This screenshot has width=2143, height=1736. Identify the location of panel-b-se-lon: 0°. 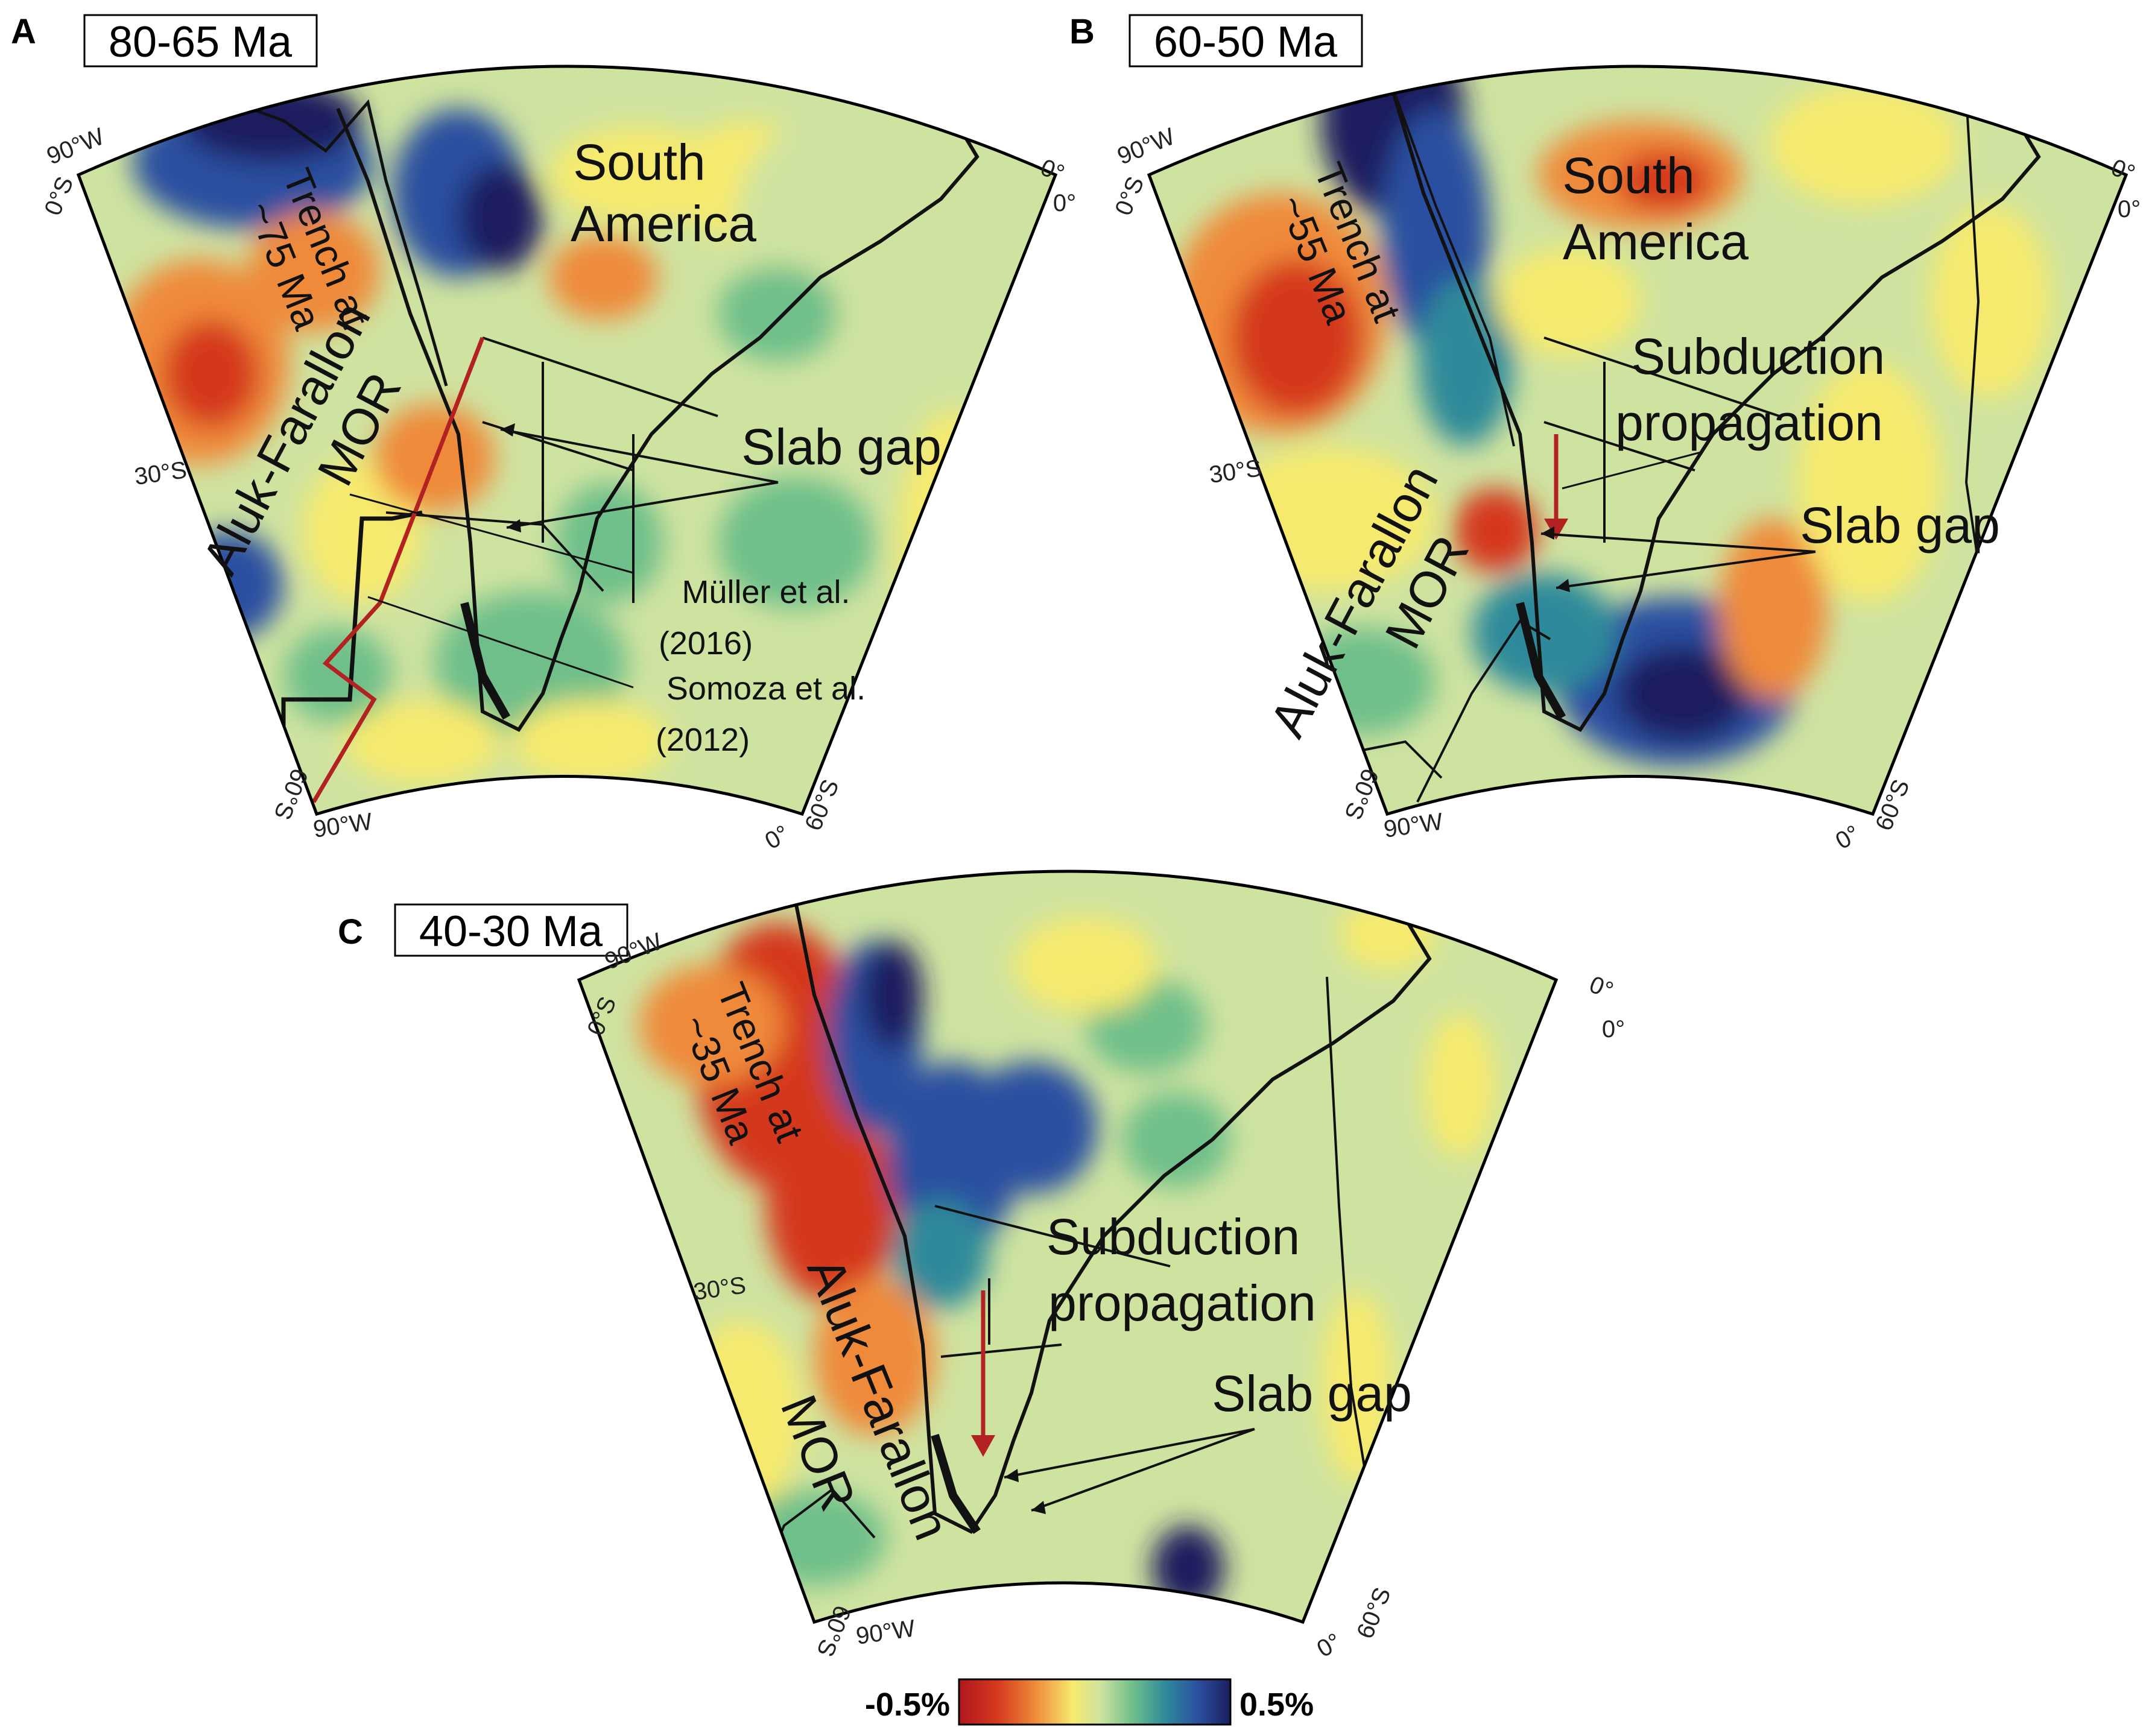
(1847, 837).